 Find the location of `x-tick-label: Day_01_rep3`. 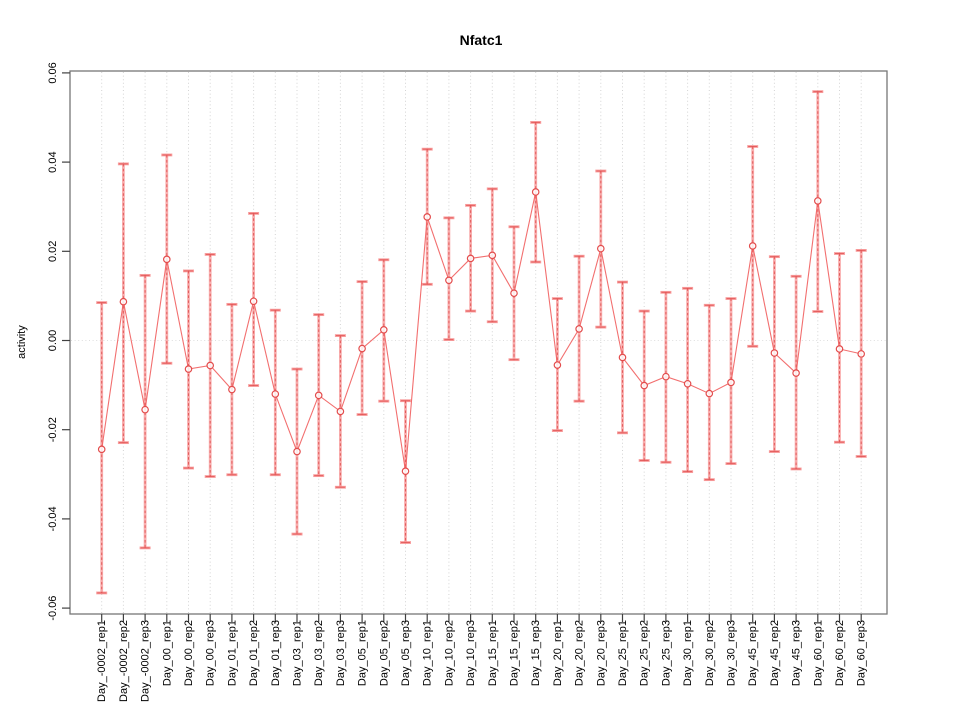

x-tick-label: Day_01_rep3 is located at coordinates (276, 653).